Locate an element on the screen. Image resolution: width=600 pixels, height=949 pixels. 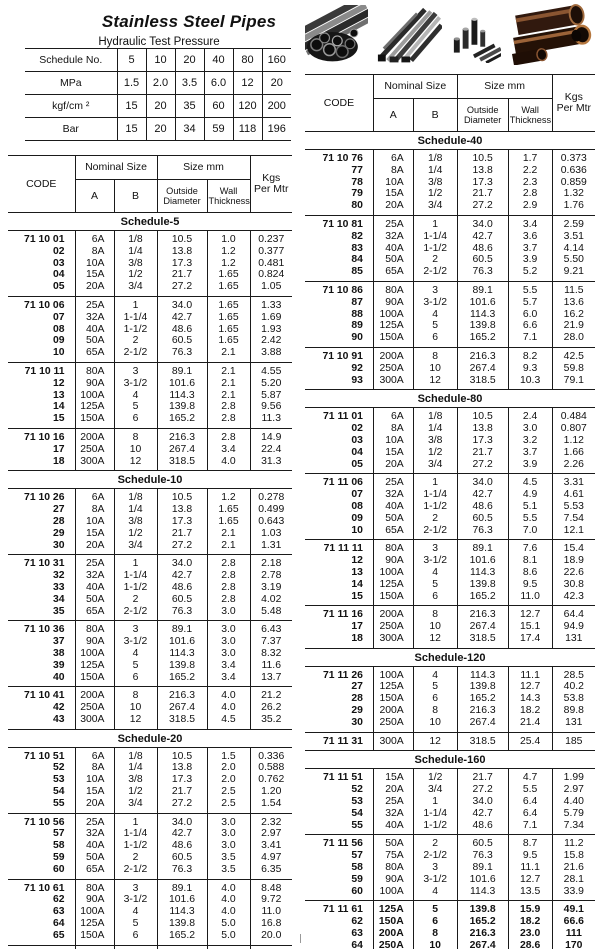
value-cell: 10.3 is located at coordinates (530, 382).